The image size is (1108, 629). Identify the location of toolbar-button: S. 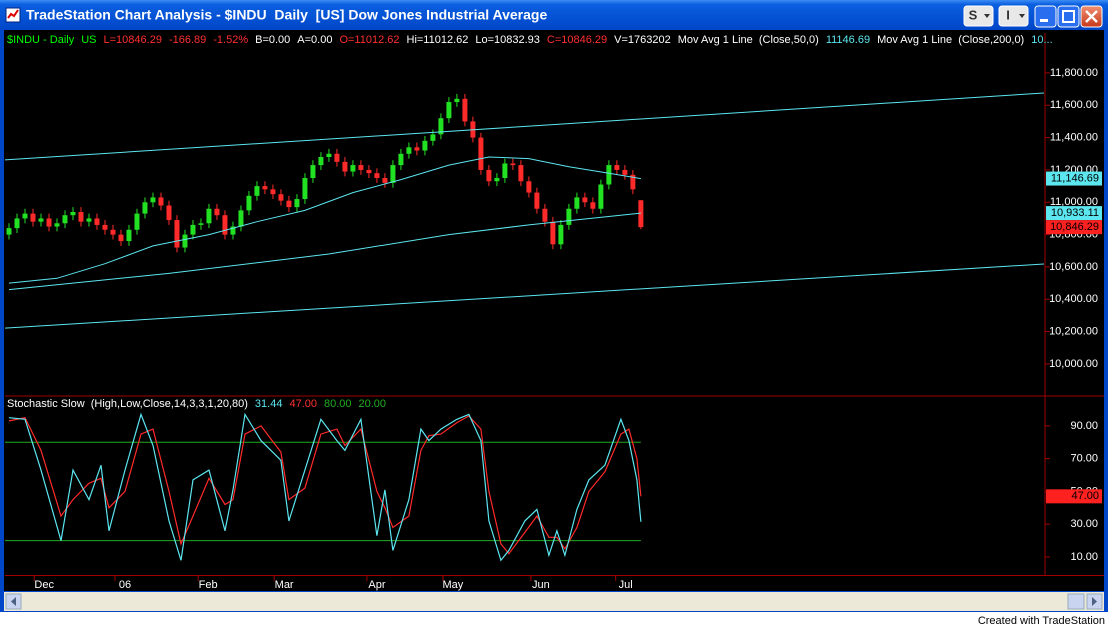
(978, 16).